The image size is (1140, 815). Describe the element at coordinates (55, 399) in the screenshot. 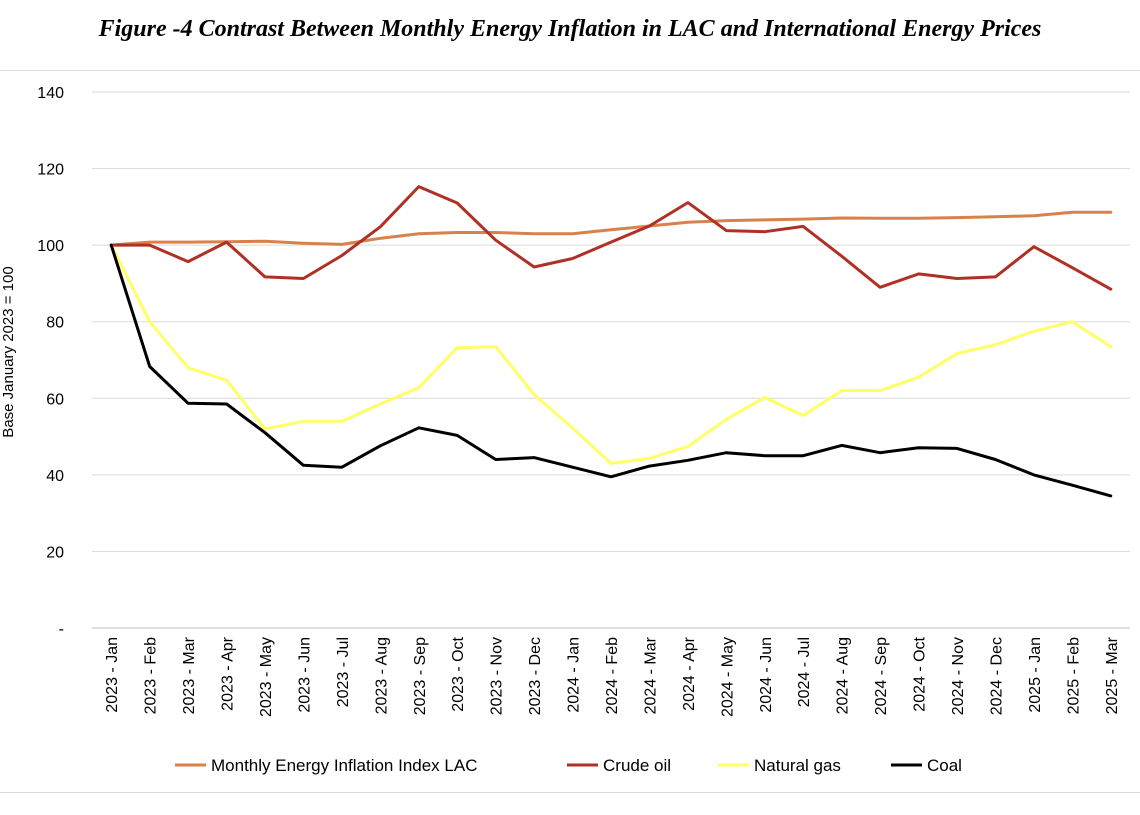

I see `y-tick-label: 60` at that location.